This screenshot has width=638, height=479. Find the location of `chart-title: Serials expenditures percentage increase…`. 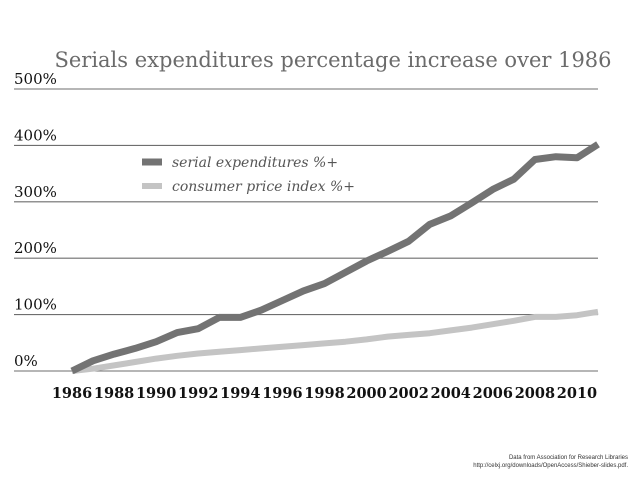

chart-title: Serials expenditures percentage increase… is located at coordinates (332, 60).